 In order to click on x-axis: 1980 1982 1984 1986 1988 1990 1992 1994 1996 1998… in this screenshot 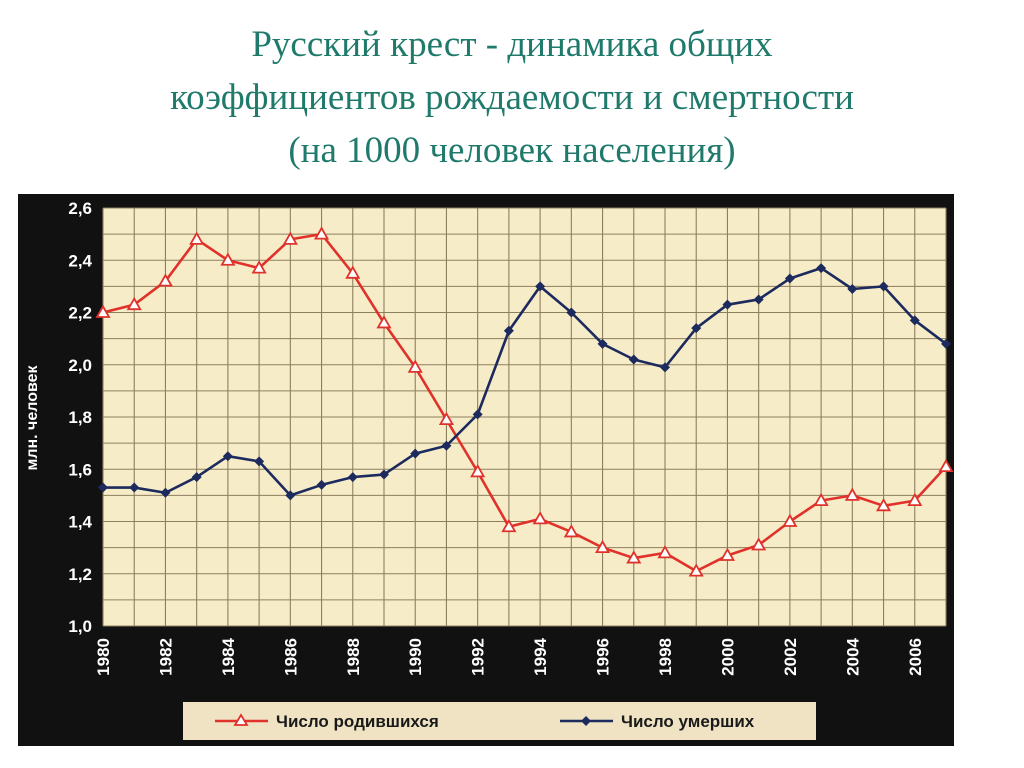, I will do `click(509, 656)`.